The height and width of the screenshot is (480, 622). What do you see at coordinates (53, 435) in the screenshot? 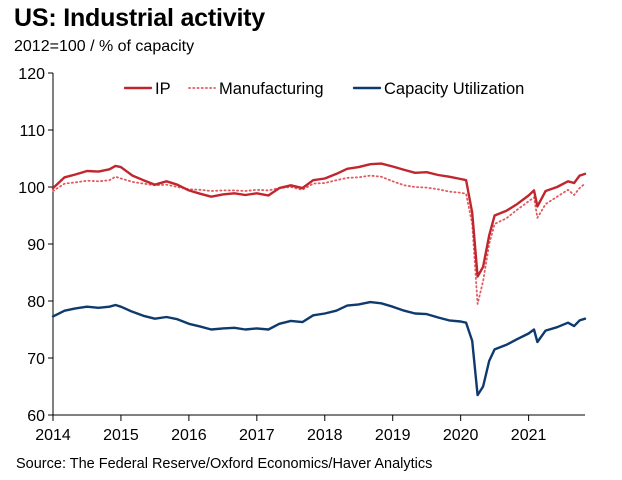
I see `x-tick-label: 2014` at bounding box center [53, 435].